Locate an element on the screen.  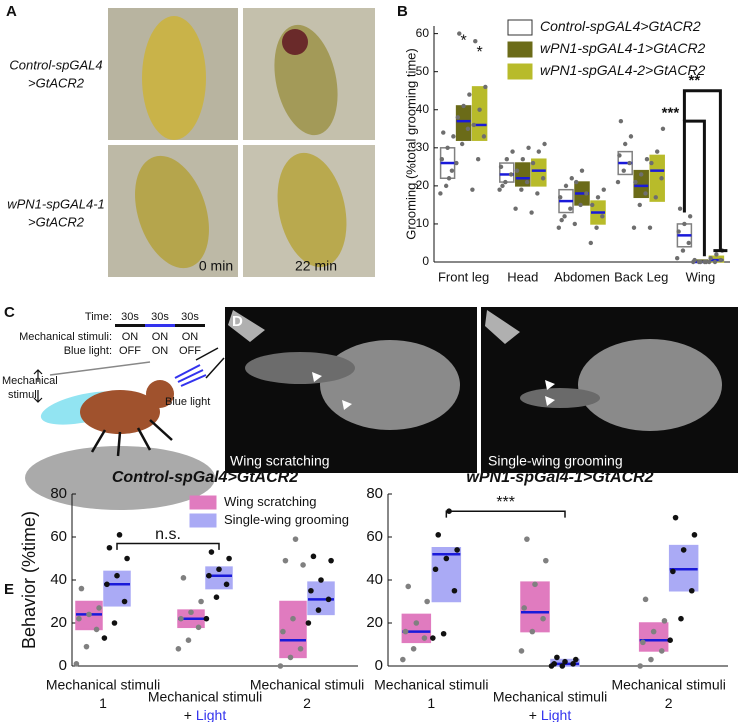
time-label: 22 min is located at coordinates (316, 266).